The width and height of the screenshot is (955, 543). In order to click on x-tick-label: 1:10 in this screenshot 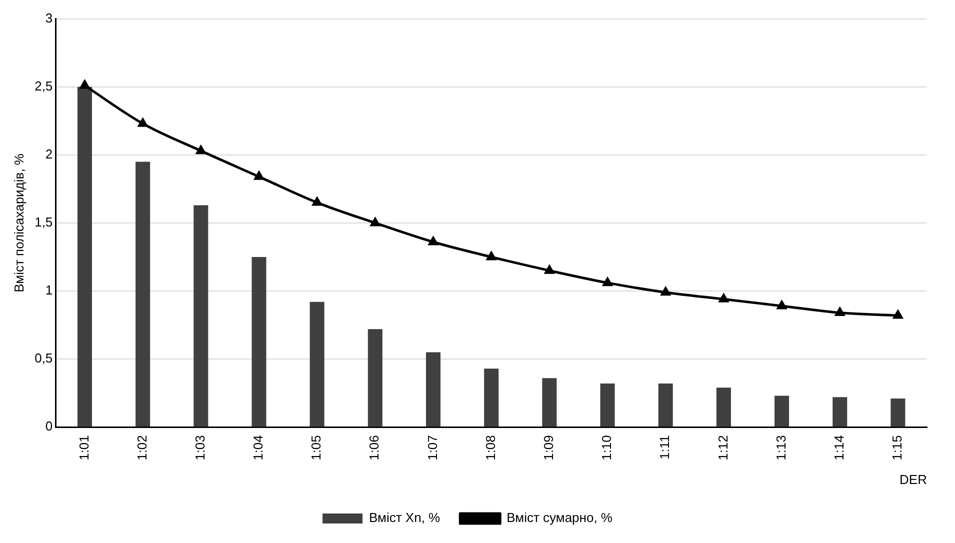, I will do `click(606, 447)`.